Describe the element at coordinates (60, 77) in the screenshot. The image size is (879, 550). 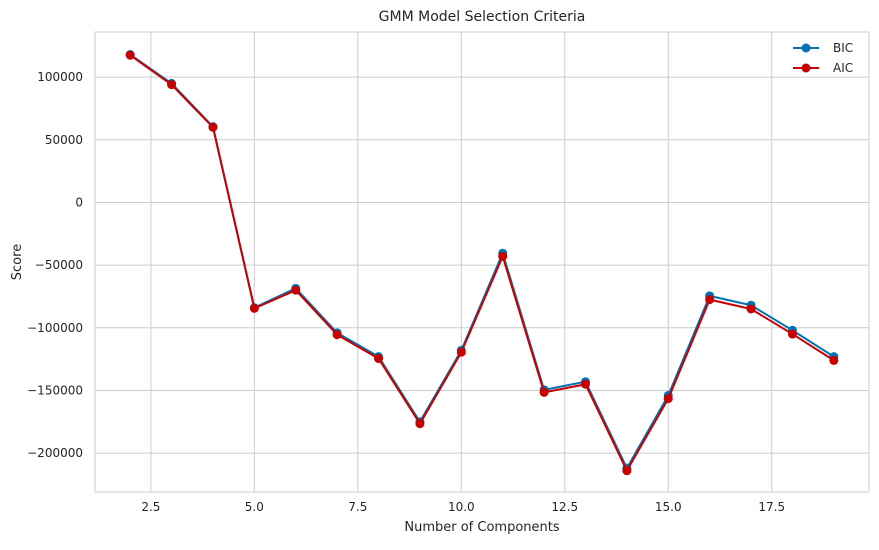
I see `y-tick-label: 100000` at that location.